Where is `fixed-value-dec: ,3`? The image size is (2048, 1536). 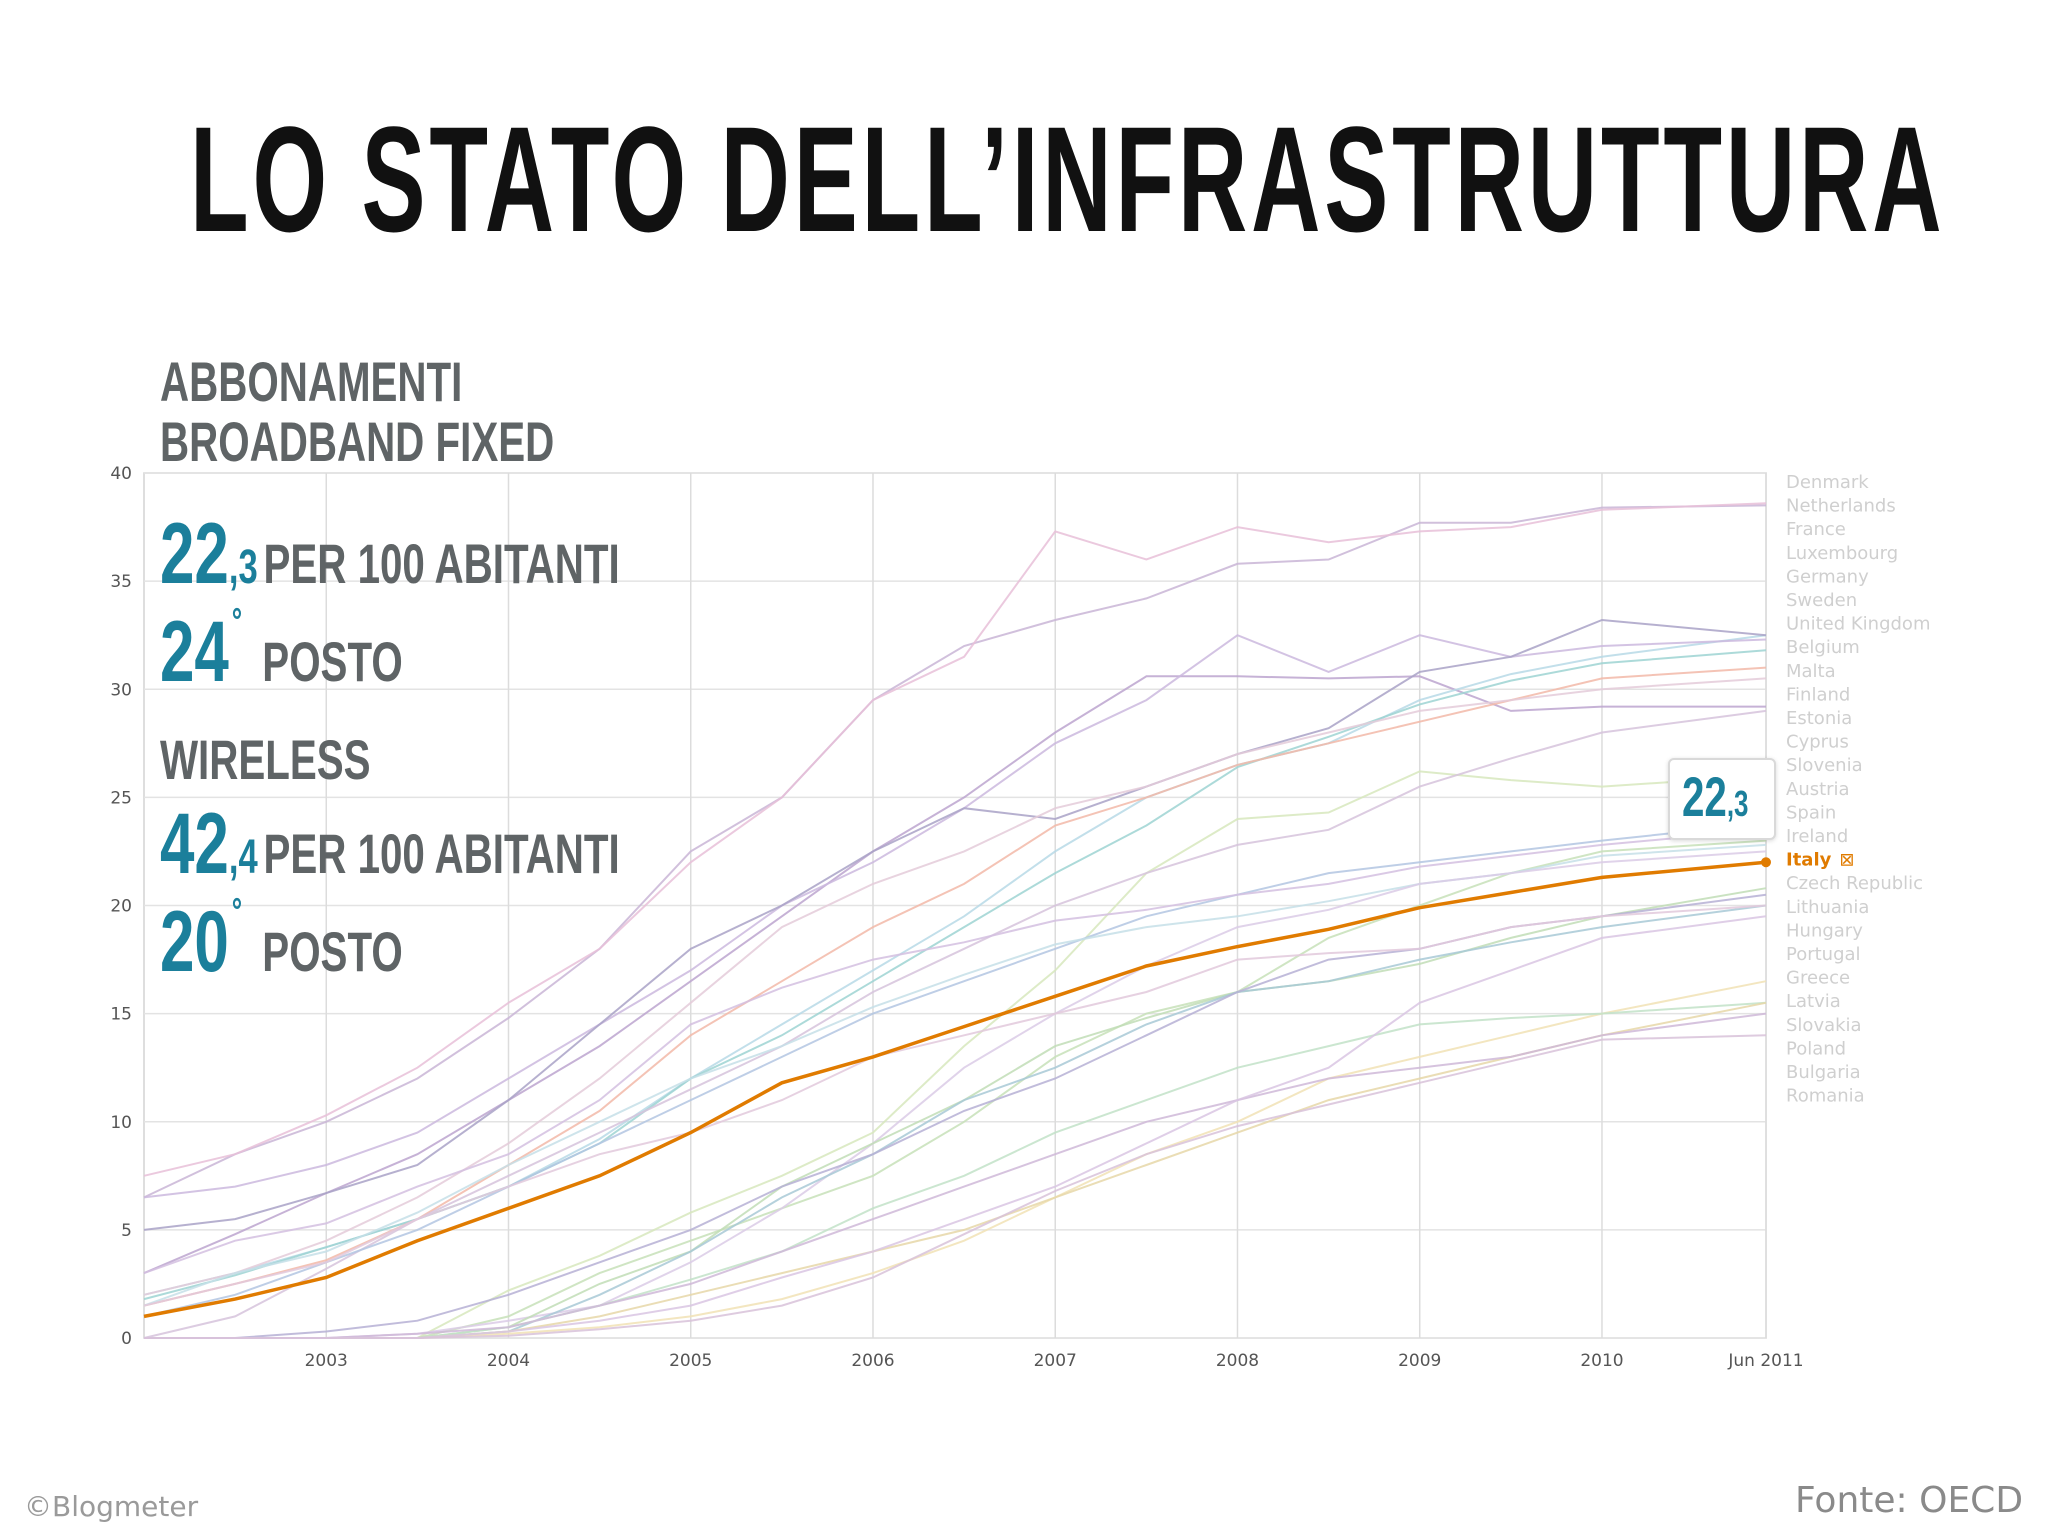
fixed-value-dec: ,3 is located at coordinates (243, 567).